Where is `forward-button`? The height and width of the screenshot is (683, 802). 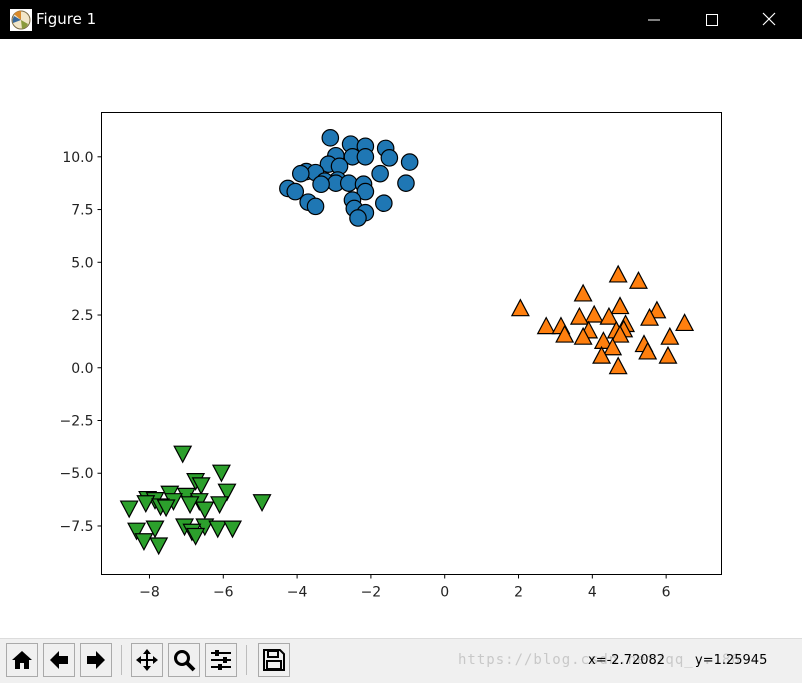 forward-button is located at coordinates (96, 660).